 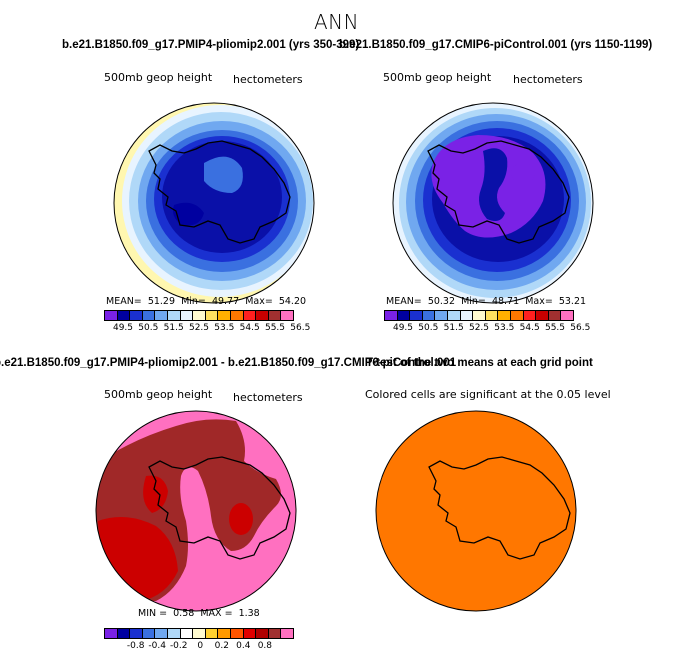 I want to click on significance-map, so click(x=476, y=511).